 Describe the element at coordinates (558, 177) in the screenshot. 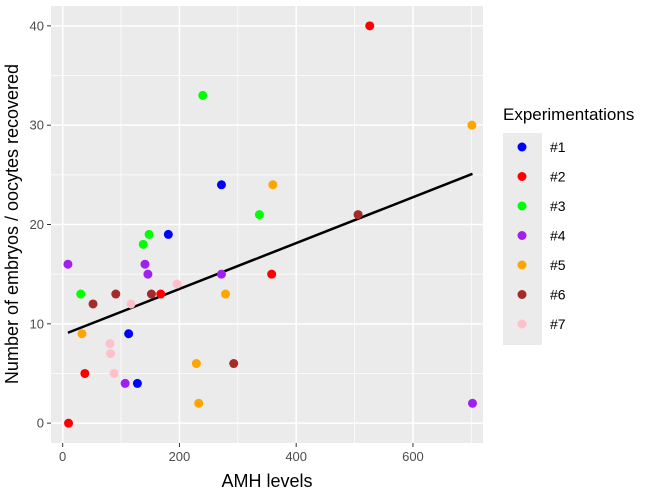

I see `legend-item-label: #2` at that location.